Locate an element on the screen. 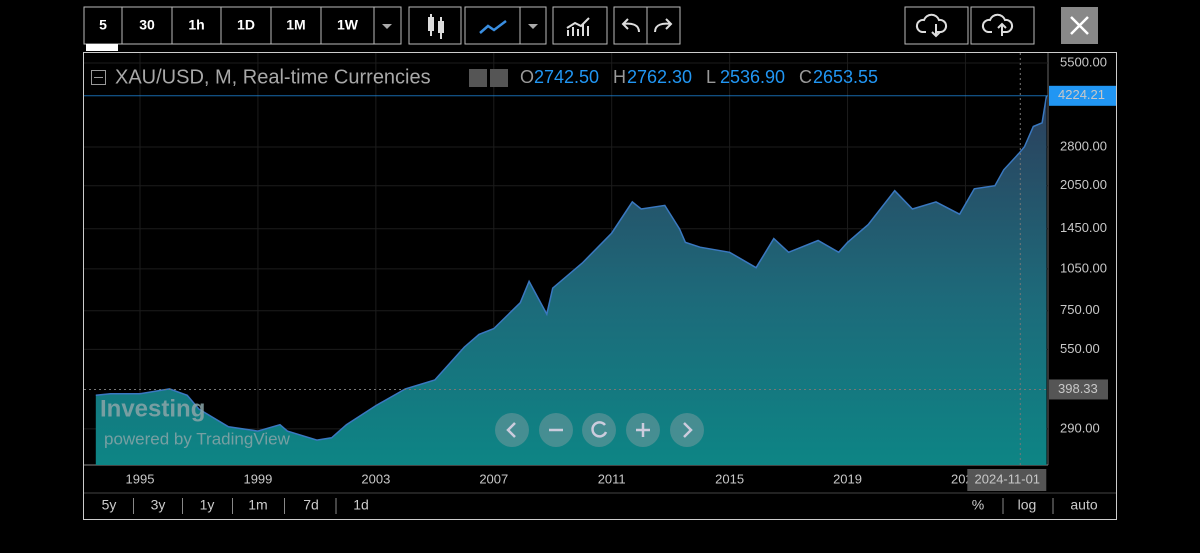  crosshair-date-box is located at coordinates (1007, 480).